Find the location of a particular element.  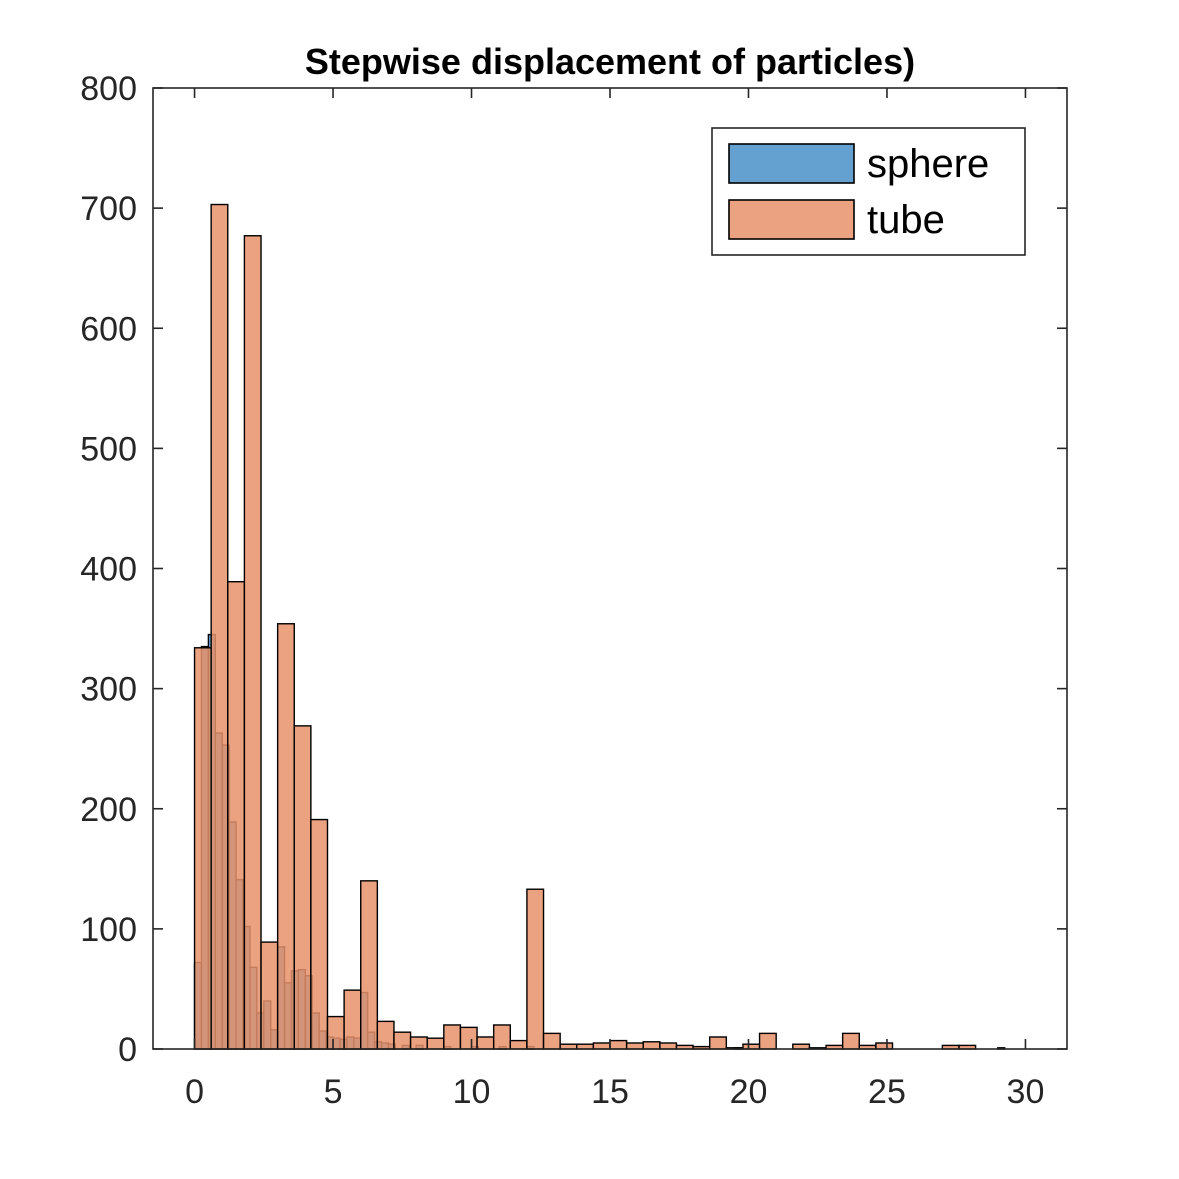

x-tick-label: 25 is located at coordinates (887, 1092).